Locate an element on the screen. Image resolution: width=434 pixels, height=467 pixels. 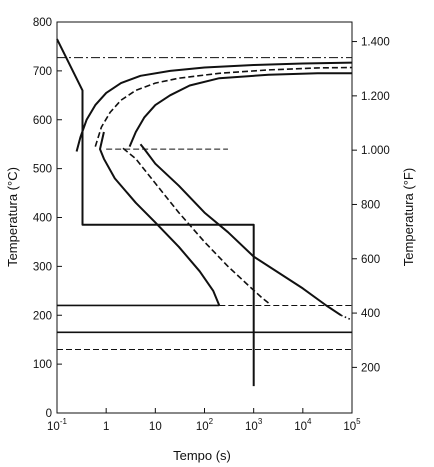
y-tick-label: 100 is located at coordinates (42, 365).